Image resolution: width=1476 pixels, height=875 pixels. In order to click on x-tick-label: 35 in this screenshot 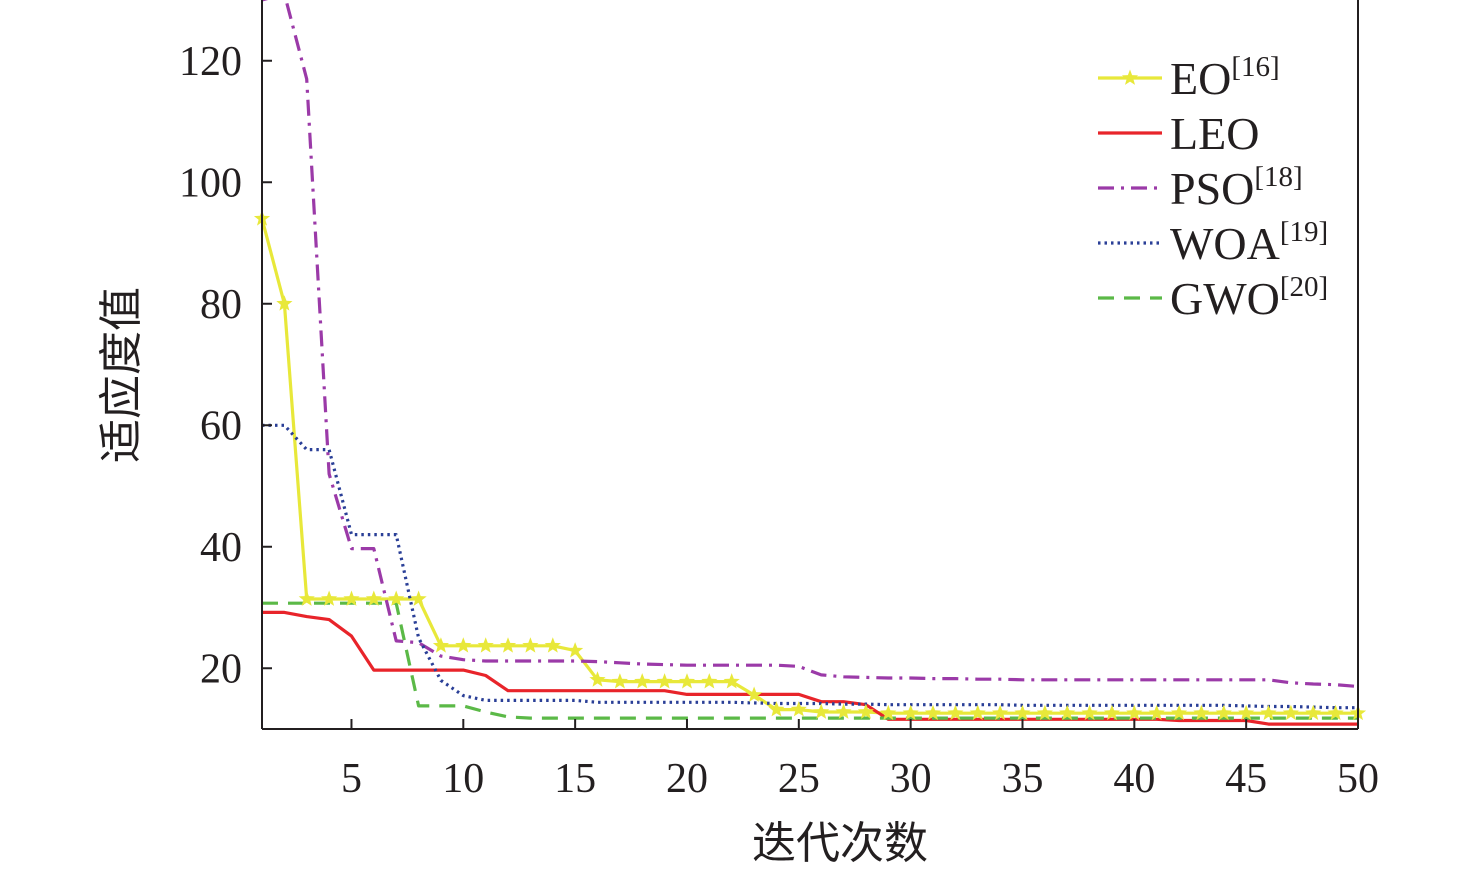, I will do `click(1022, 779)`.